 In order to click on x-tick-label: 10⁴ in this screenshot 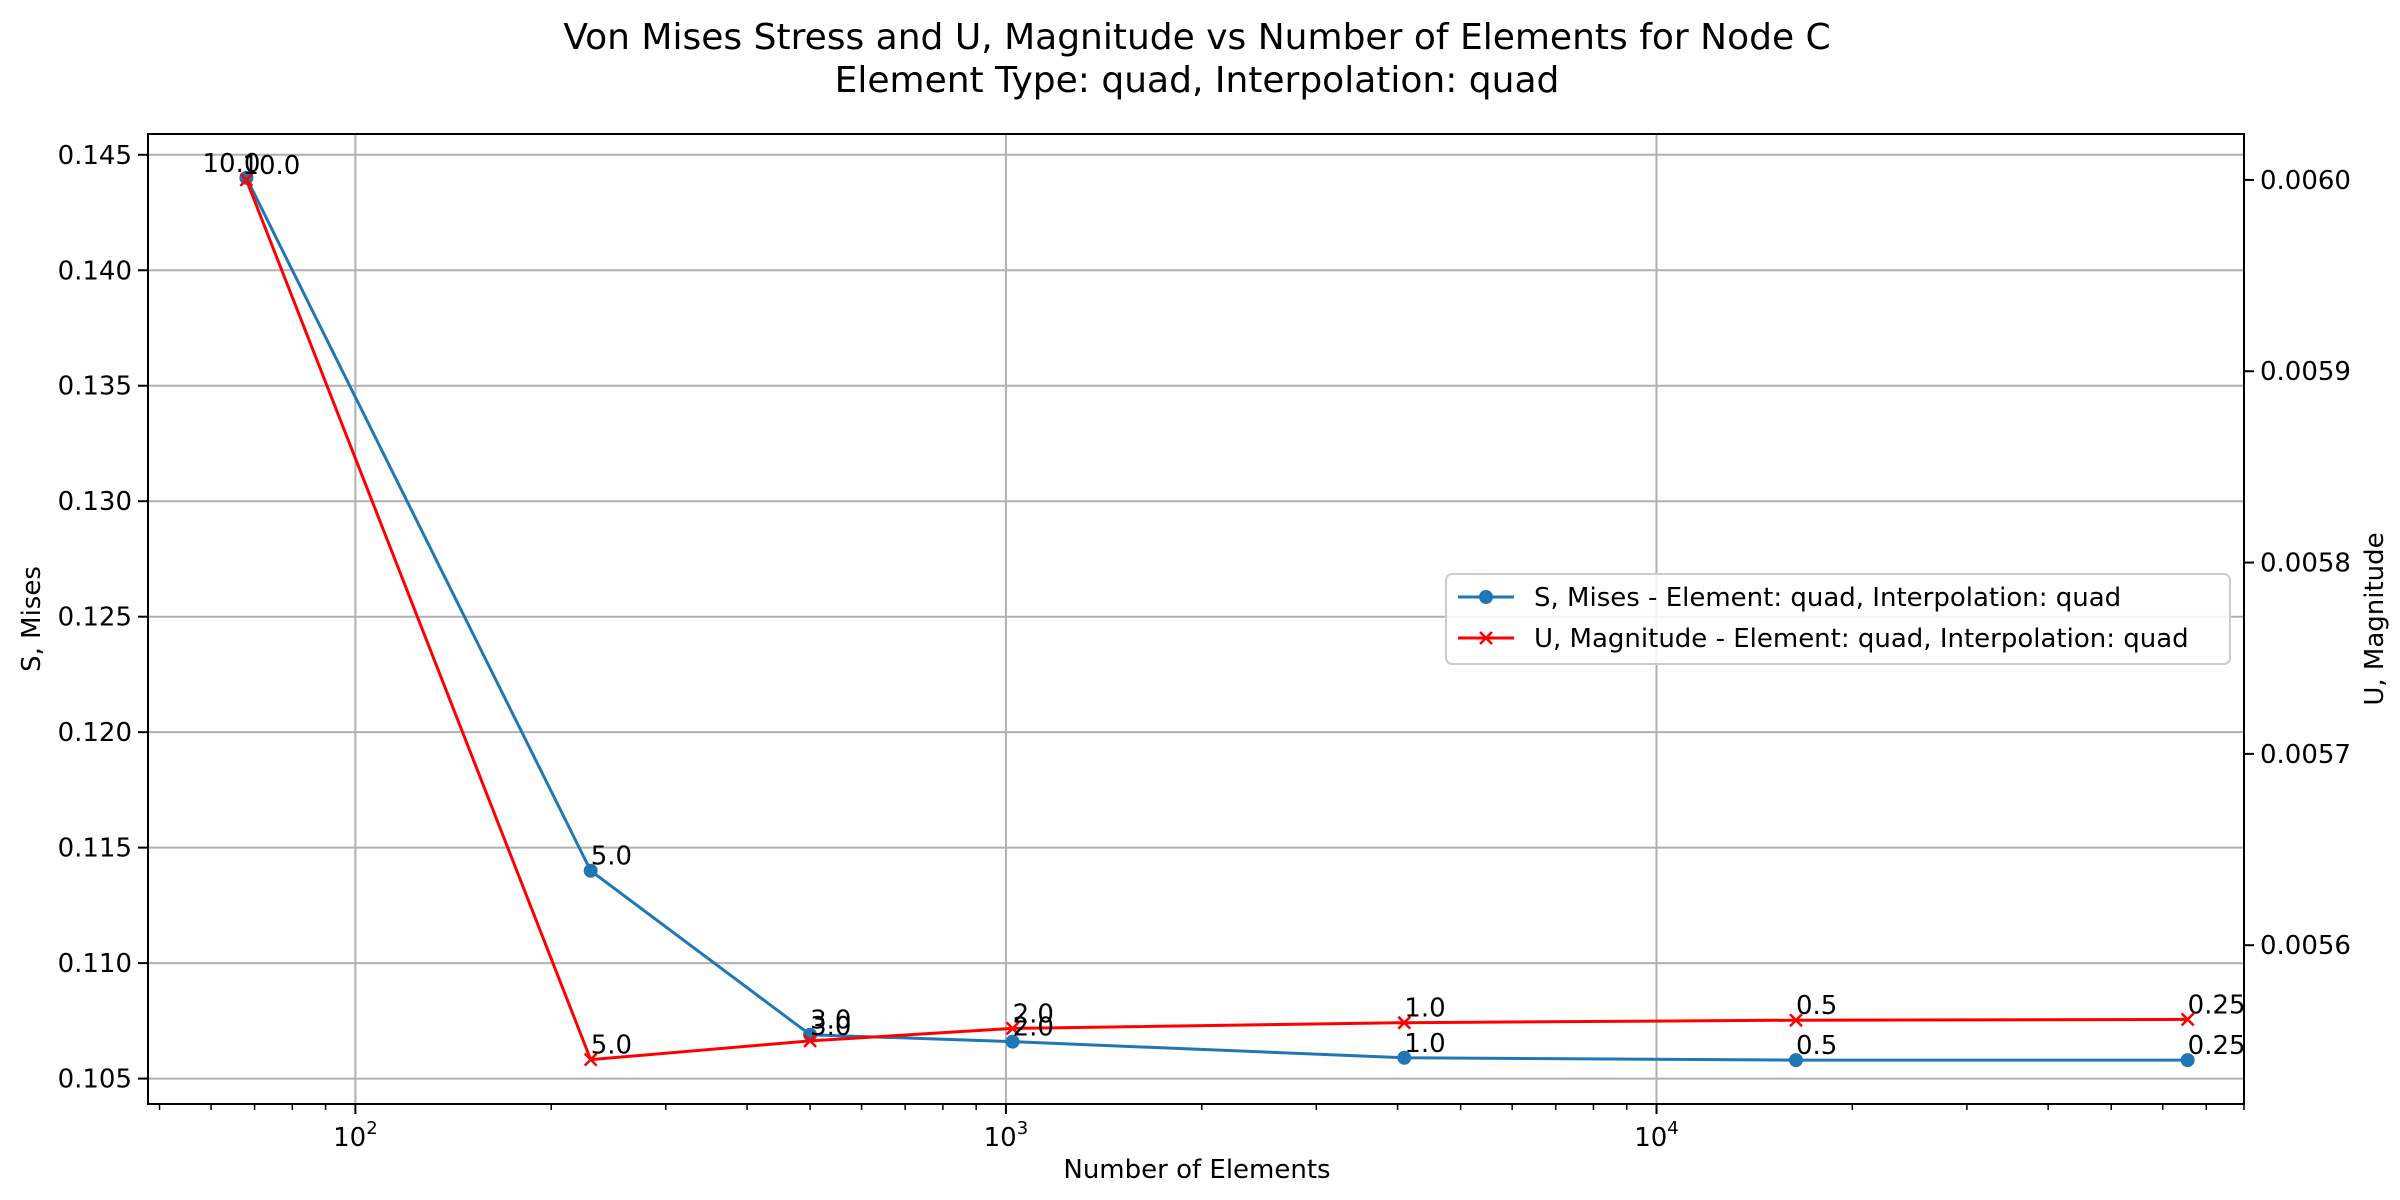, I will do `click(1656, 1135)`.